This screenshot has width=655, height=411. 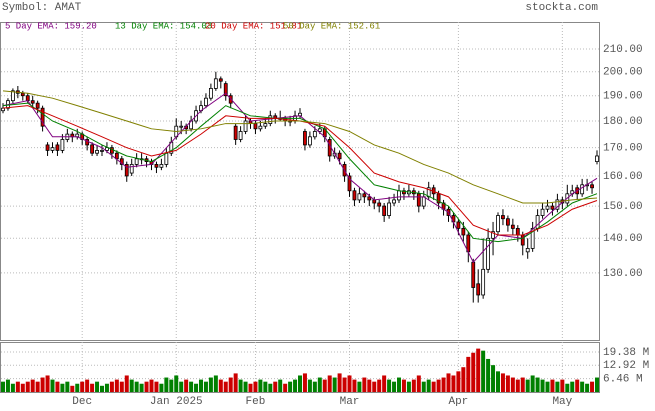 I want to click on y-tick-label: 200.00, so click(x=623, y=73).